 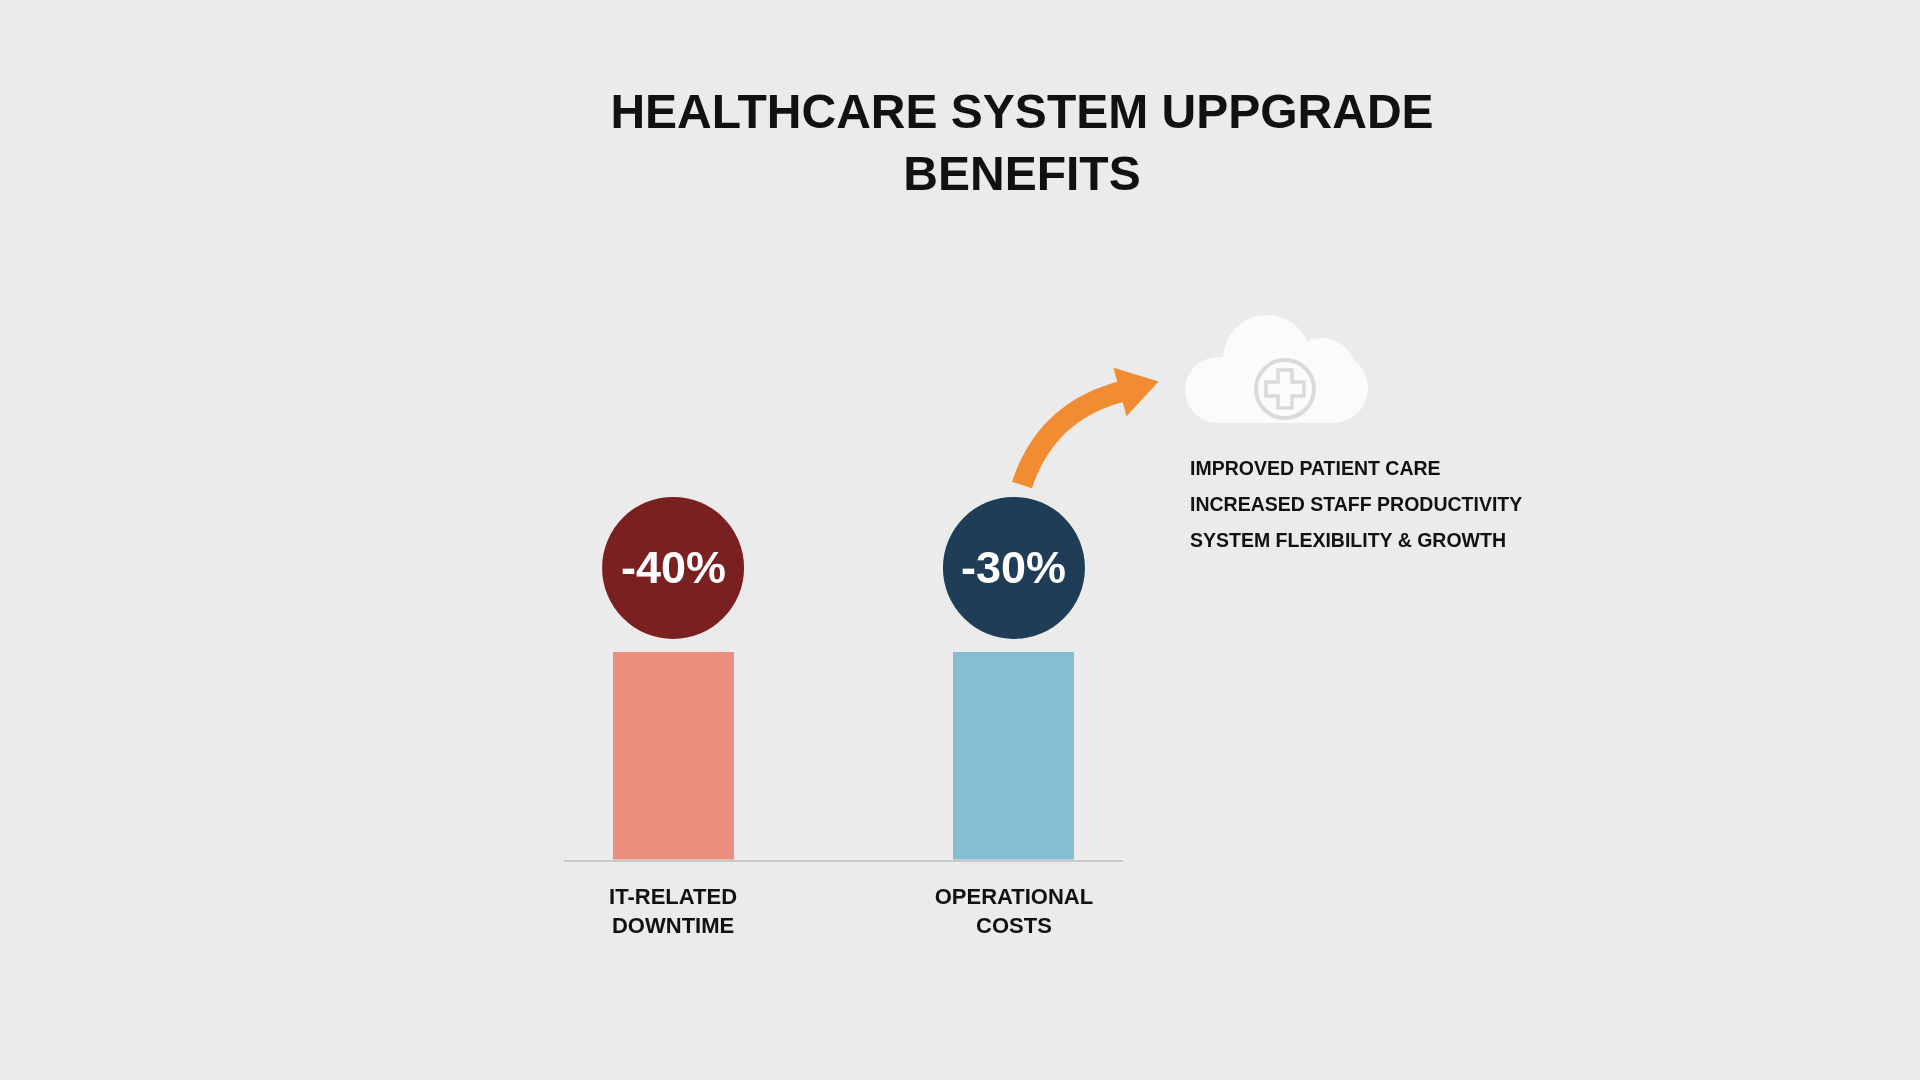 What do you see at coordinates (1348, 540) in the screenshot?
I see `text: SYSTEM FLEXIBILITY & GROWTH` at bounding box center [1348, 540].